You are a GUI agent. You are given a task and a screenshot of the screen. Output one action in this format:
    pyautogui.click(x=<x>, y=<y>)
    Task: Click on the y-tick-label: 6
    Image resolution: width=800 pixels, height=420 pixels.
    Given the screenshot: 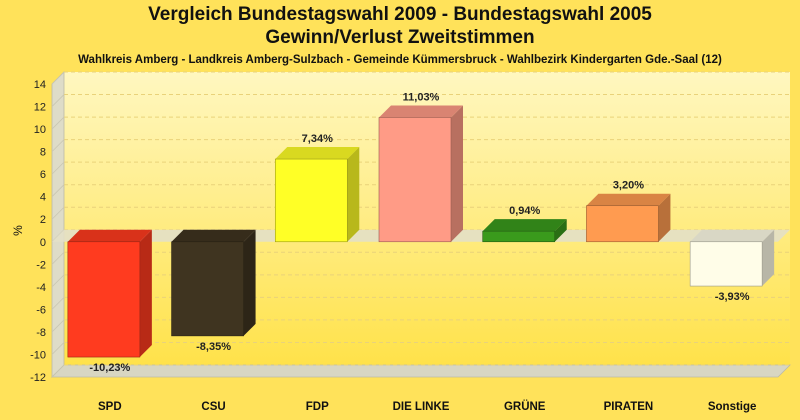 What is the action you would take?
    pyautogui.click(x=43, y=175)
    